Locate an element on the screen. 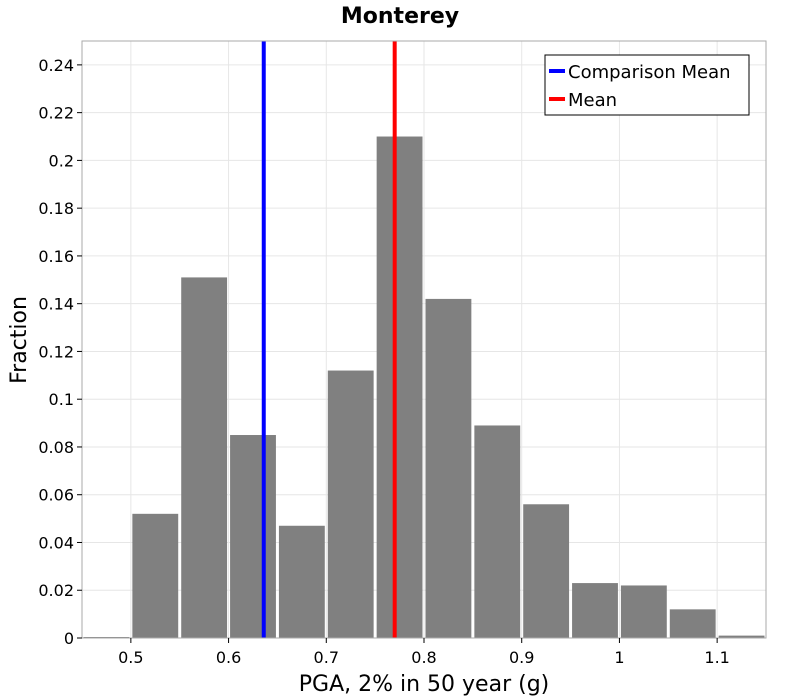 Image resolution: width=800 pixels, height=700 pixels. legend-label-comparison-mean: Comparison Mean is located at coordinates (649, 72).